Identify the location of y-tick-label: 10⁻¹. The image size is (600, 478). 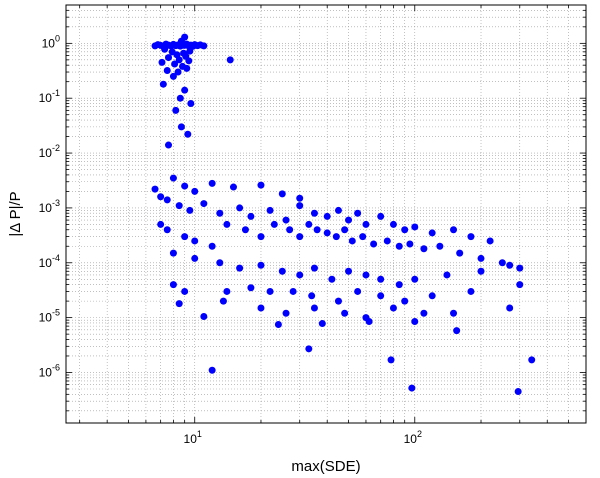
(49, 96).